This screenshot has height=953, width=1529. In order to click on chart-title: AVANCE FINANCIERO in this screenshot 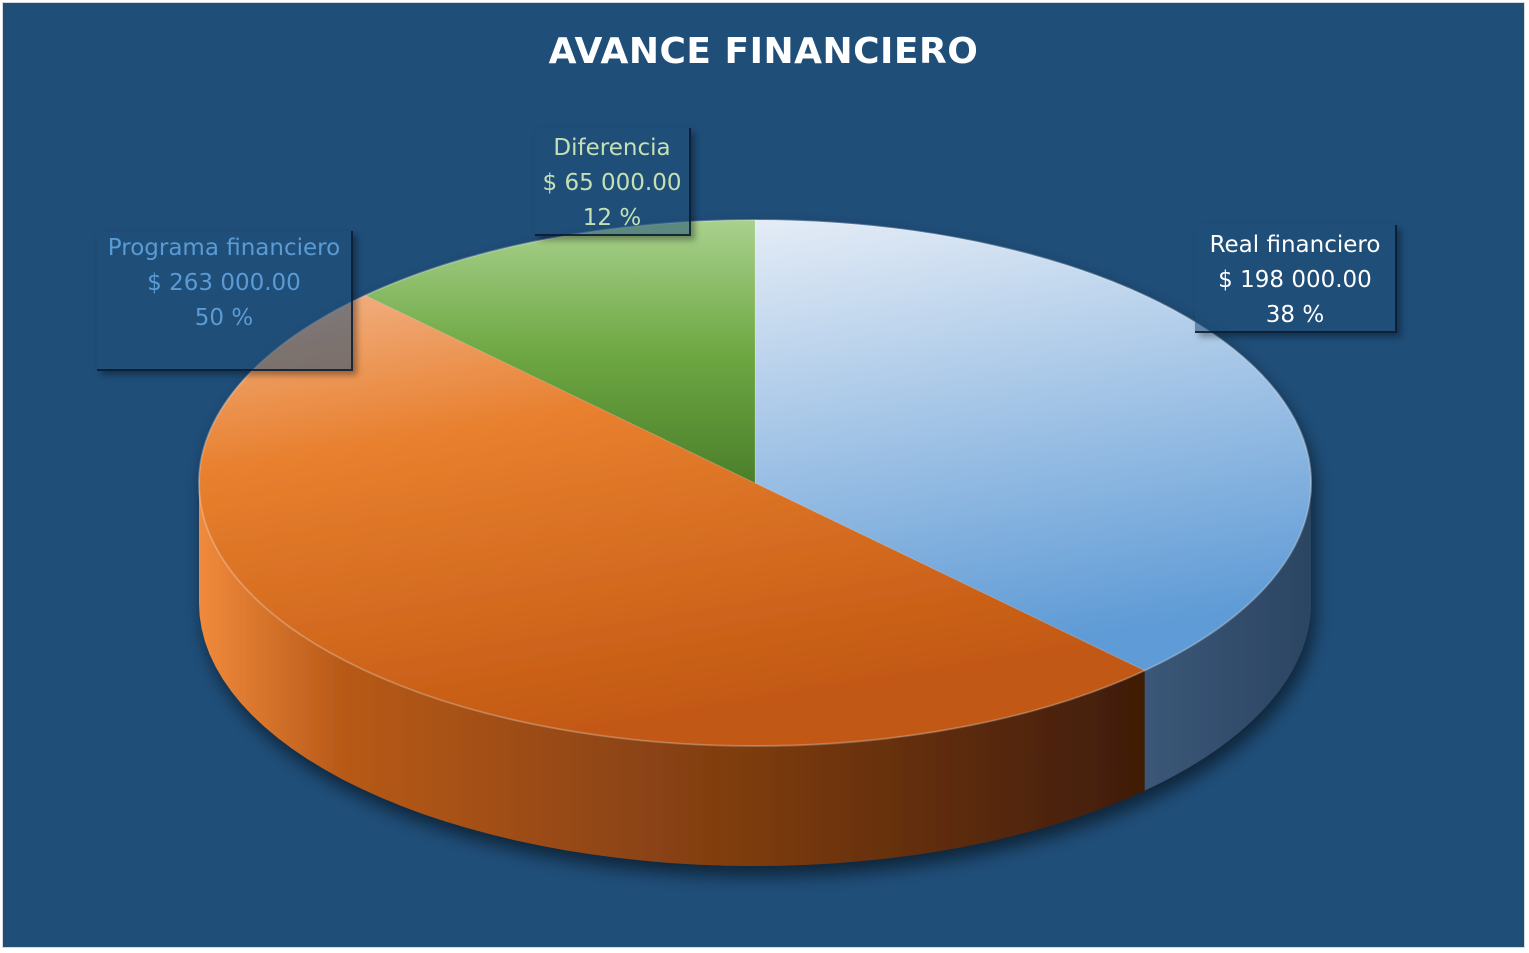, I will do `click(763, 51)`.